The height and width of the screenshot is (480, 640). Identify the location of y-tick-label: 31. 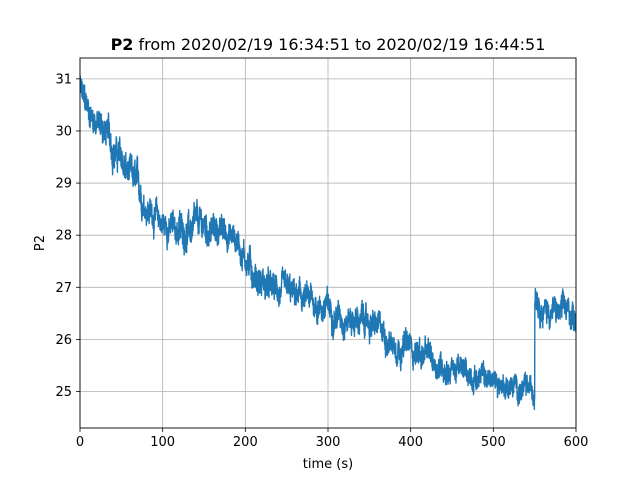
(63, 79).